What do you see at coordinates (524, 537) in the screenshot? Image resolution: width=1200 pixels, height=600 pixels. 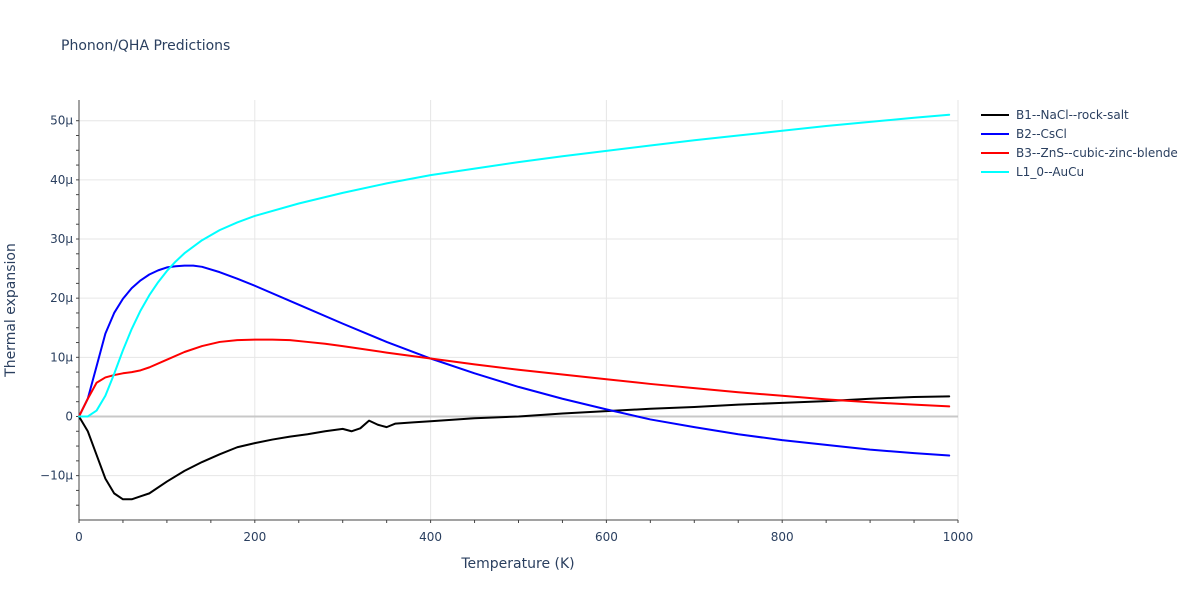 I see `x-tick-labels: 0 200 400 600 800 1000` at bounding box center [524, 537].